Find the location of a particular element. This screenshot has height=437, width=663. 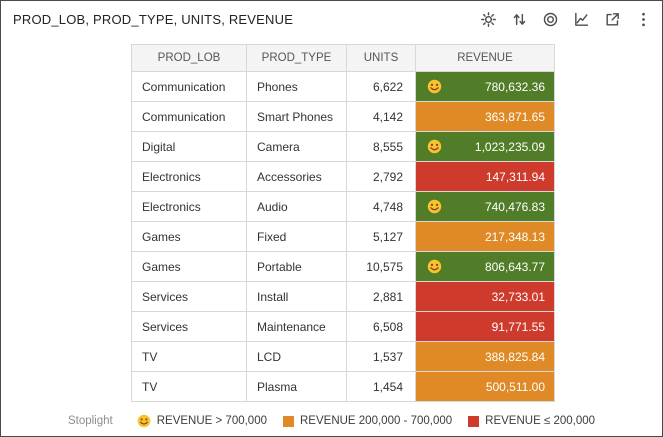

units-cell: 5,127 is located at coordinates (381, 236).